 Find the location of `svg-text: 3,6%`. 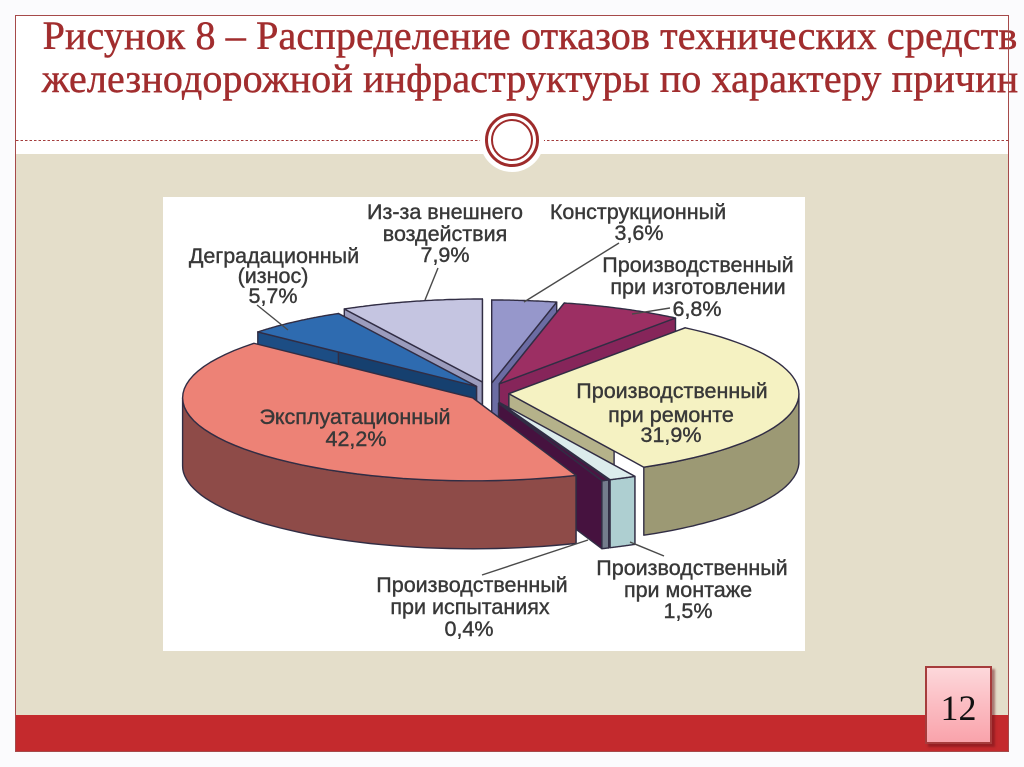

svg-text: 3,6% is located at coordinates (638, 233).